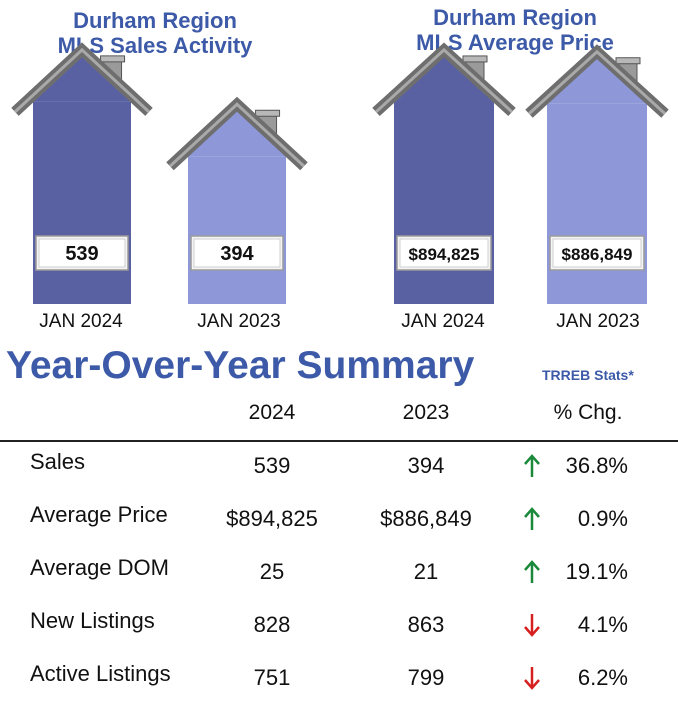  I want to click on source-note: TRREB Stats*, so click(588, 375).